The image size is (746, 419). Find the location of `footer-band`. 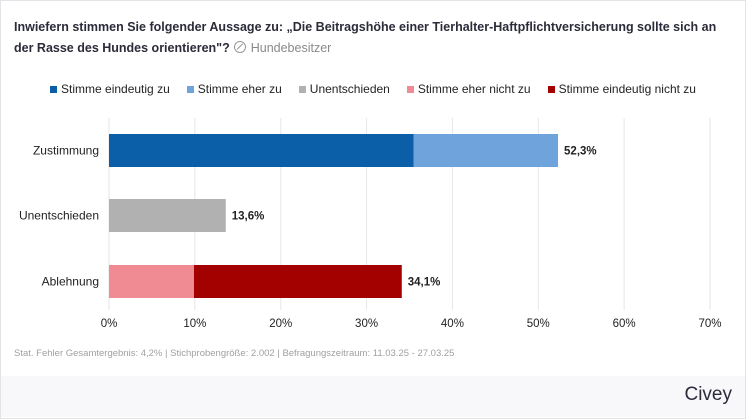

footer-band is located at coordinates (373, 396).